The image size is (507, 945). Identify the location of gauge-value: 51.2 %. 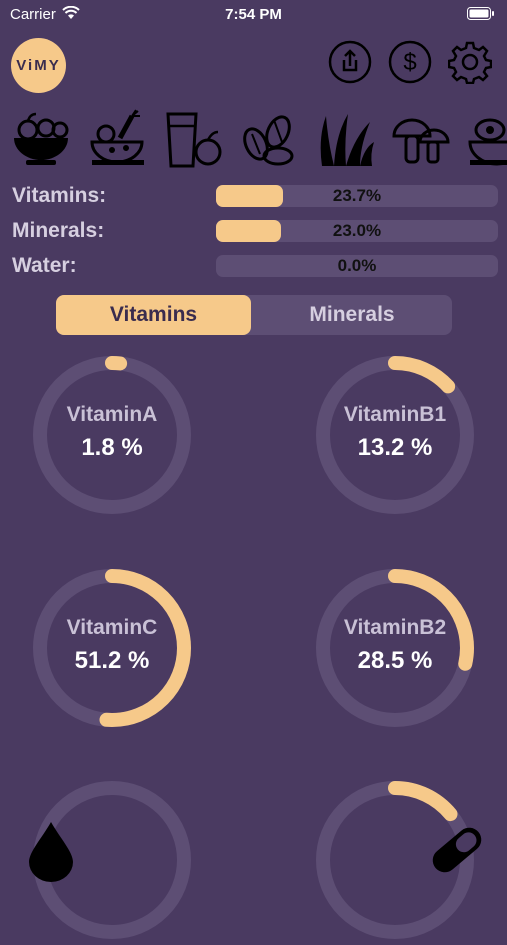
(112, 660).